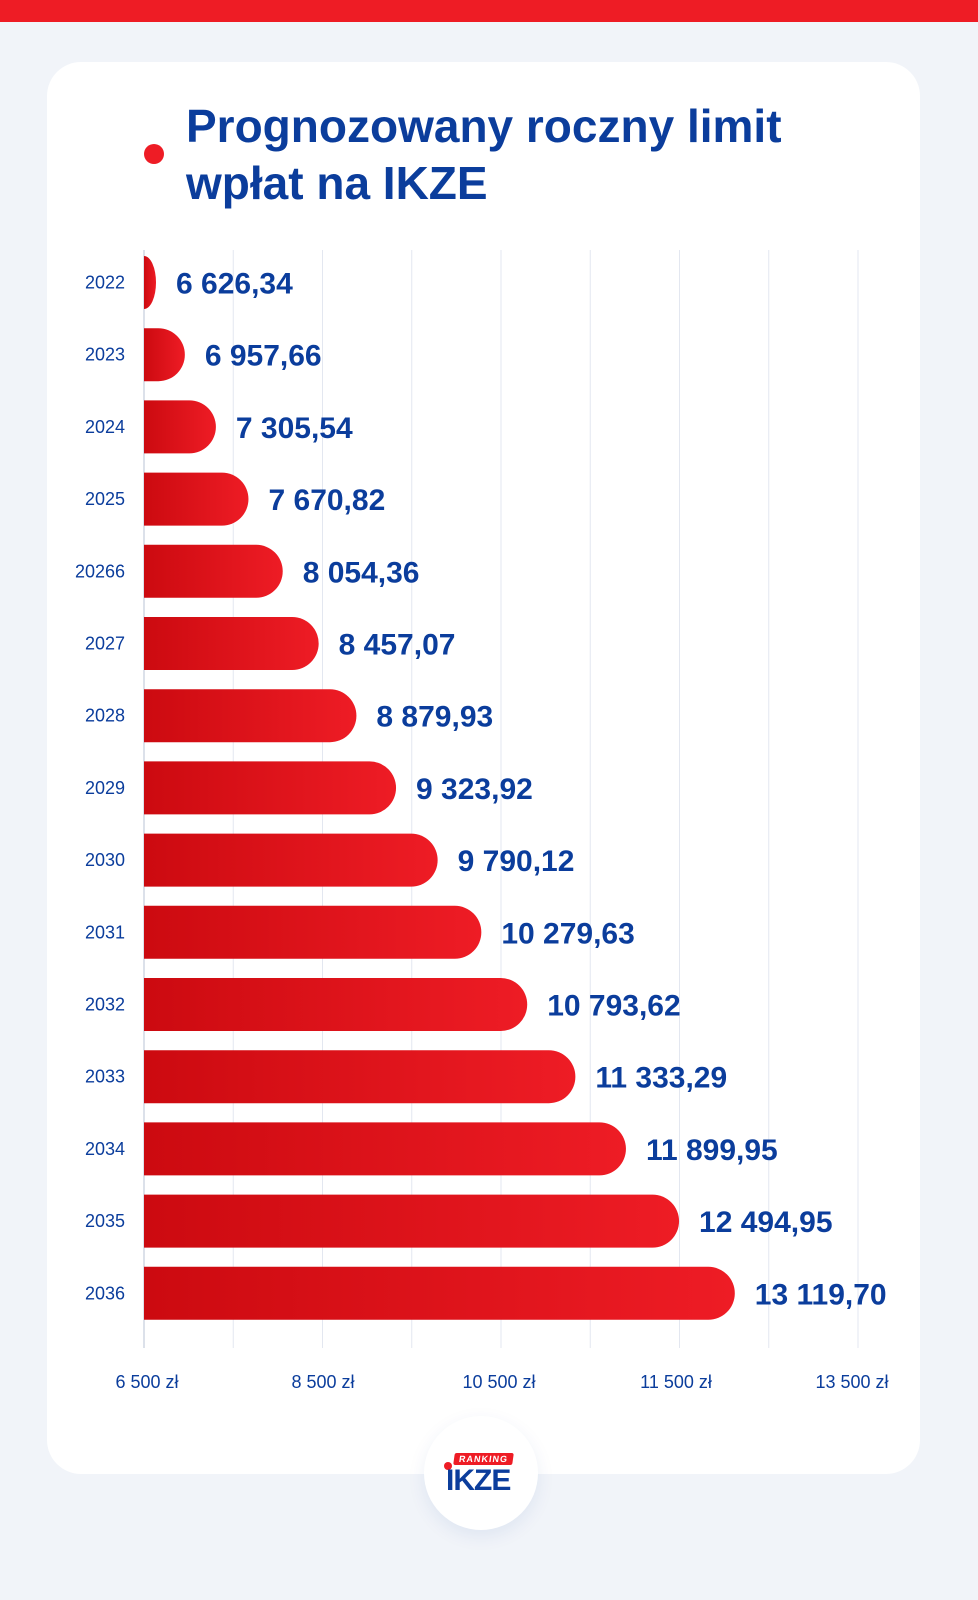  I want to click on category-label: 2029, so click(105, 788).